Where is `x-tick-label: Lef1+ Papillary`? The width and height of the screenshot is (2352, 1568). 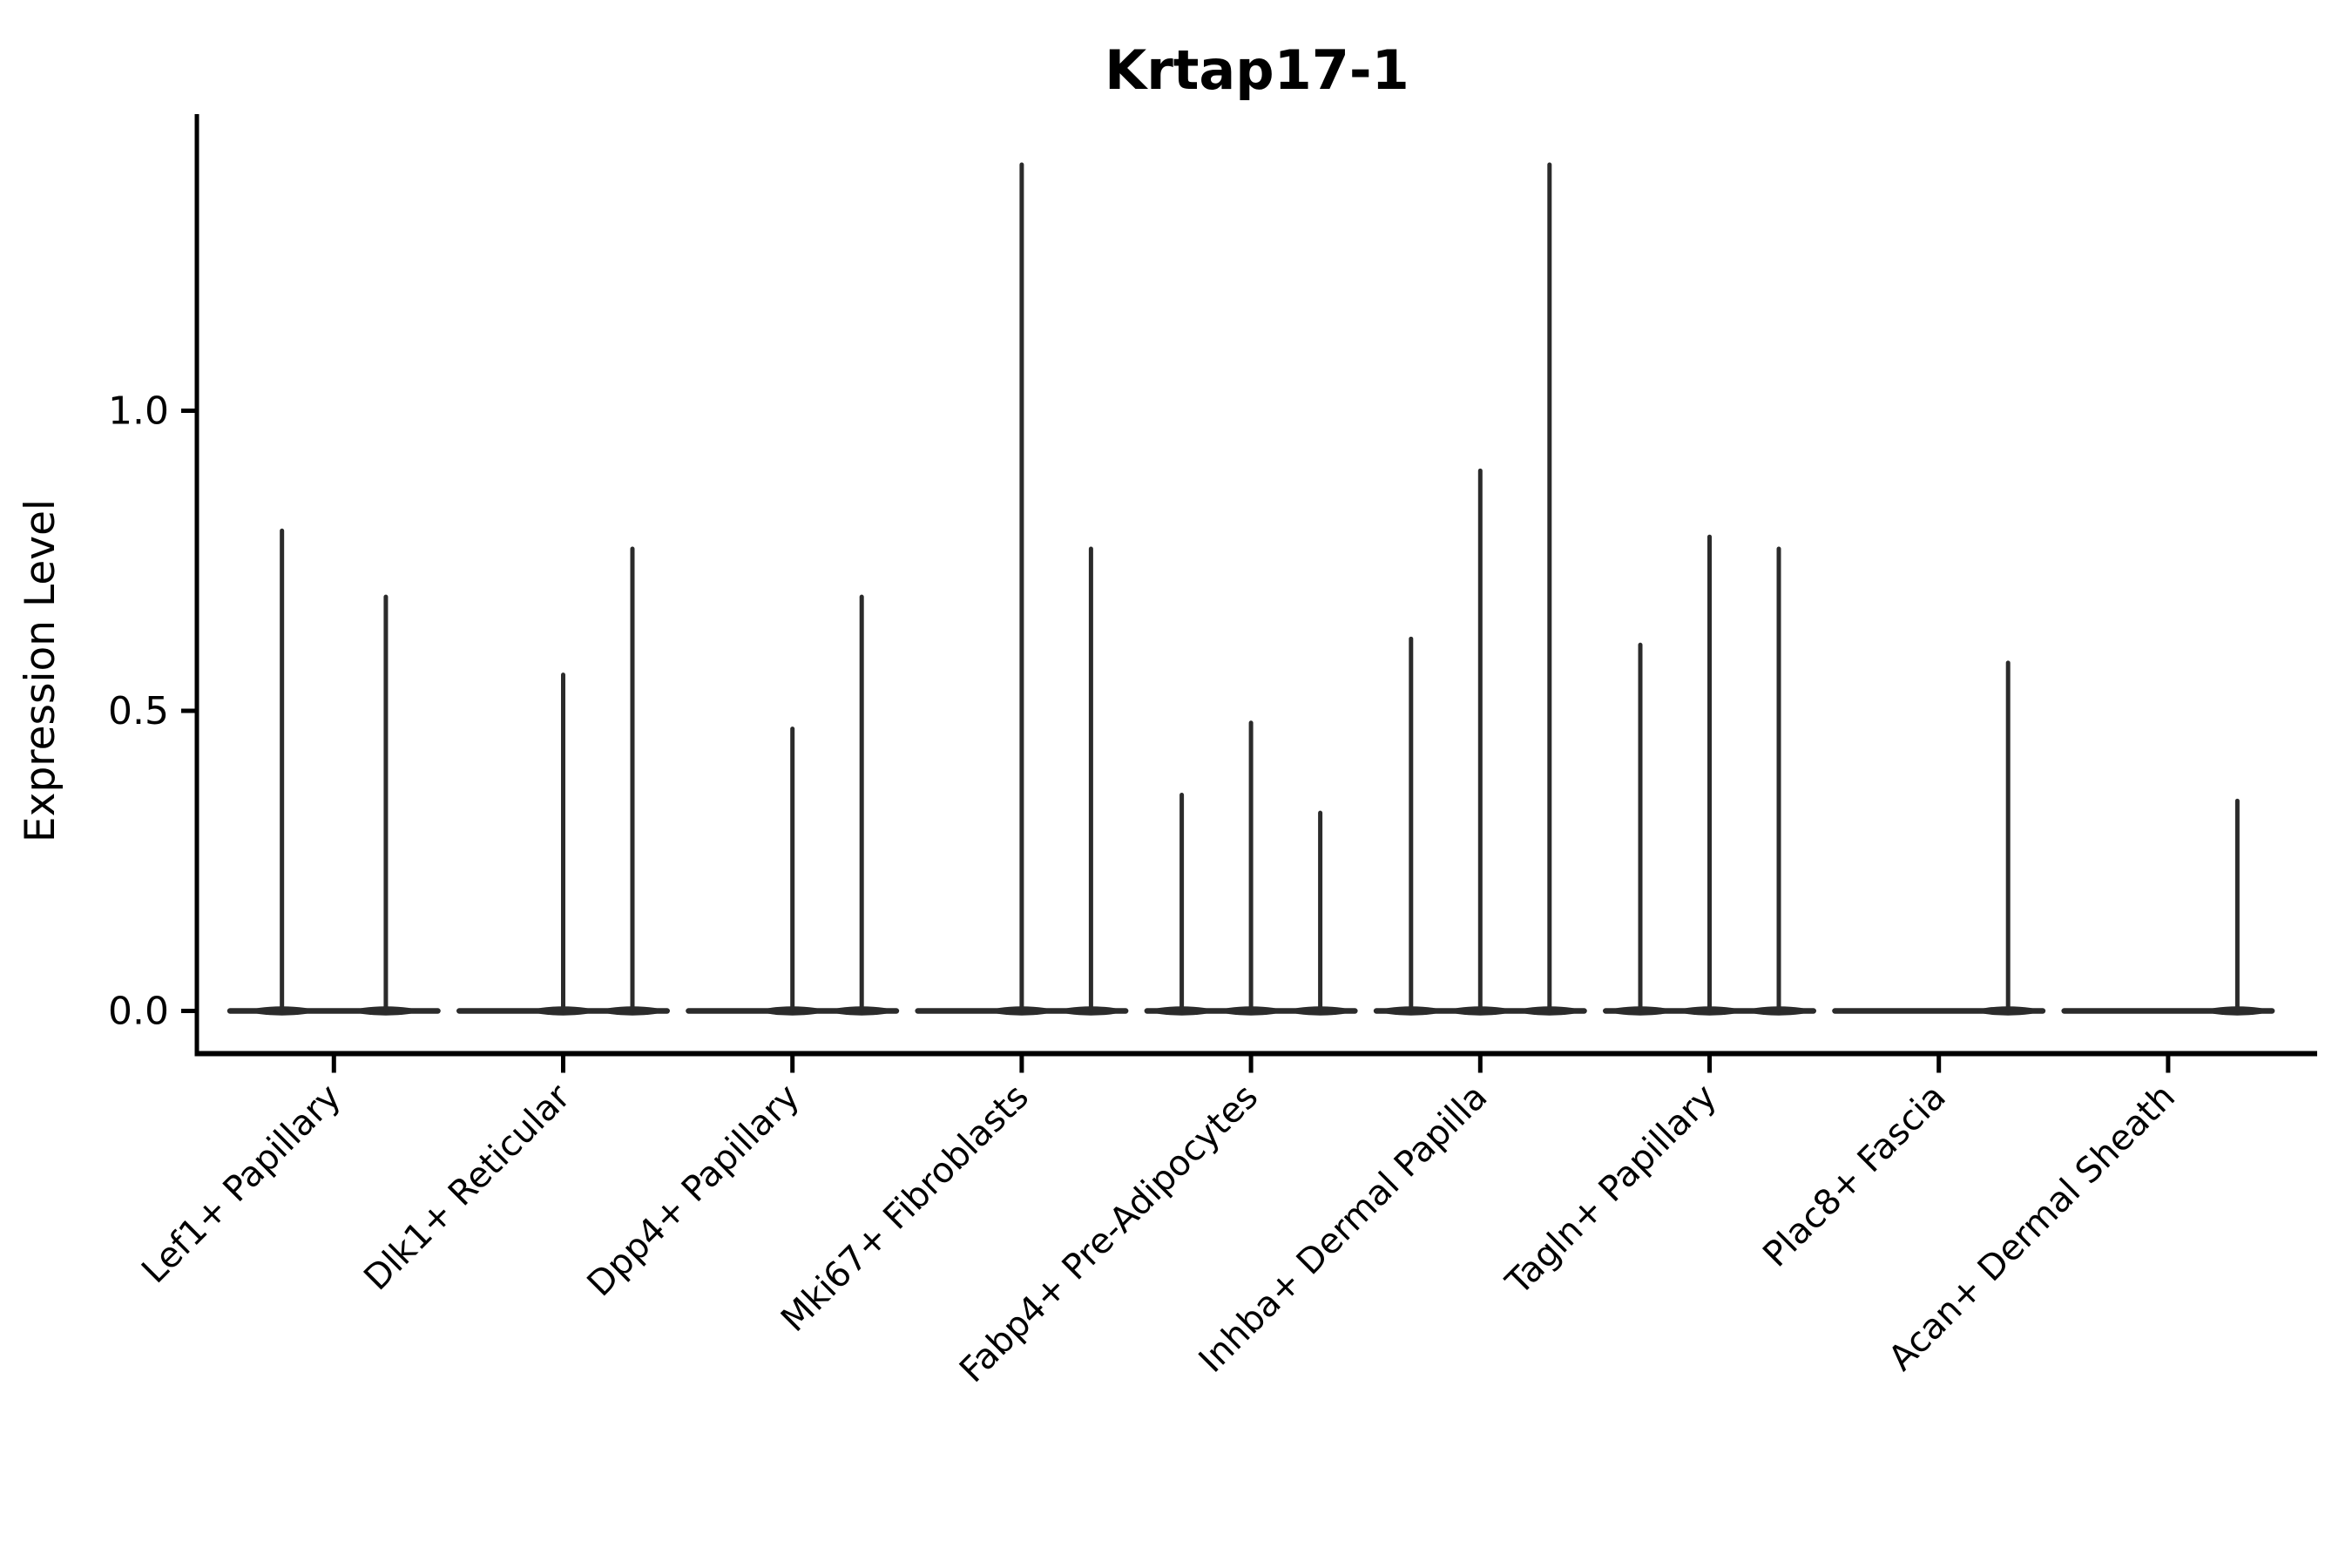 x-tick-label: Lef1+ Papillary is located at coordinates (241, 1184).